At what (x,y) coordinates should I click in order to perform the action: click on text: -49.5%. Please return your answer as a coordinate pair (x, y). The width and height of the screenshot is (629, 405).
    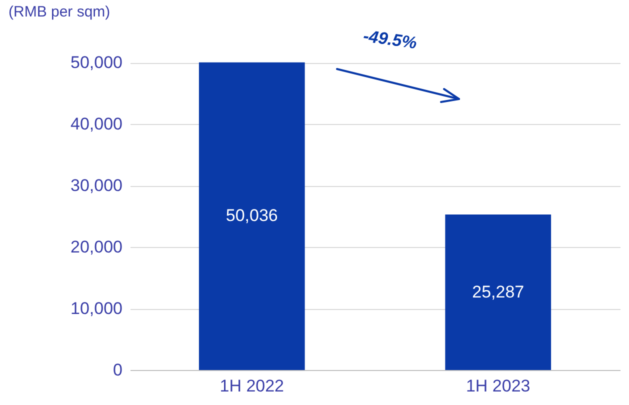
    Looking at the image, I should click on (390, 39).